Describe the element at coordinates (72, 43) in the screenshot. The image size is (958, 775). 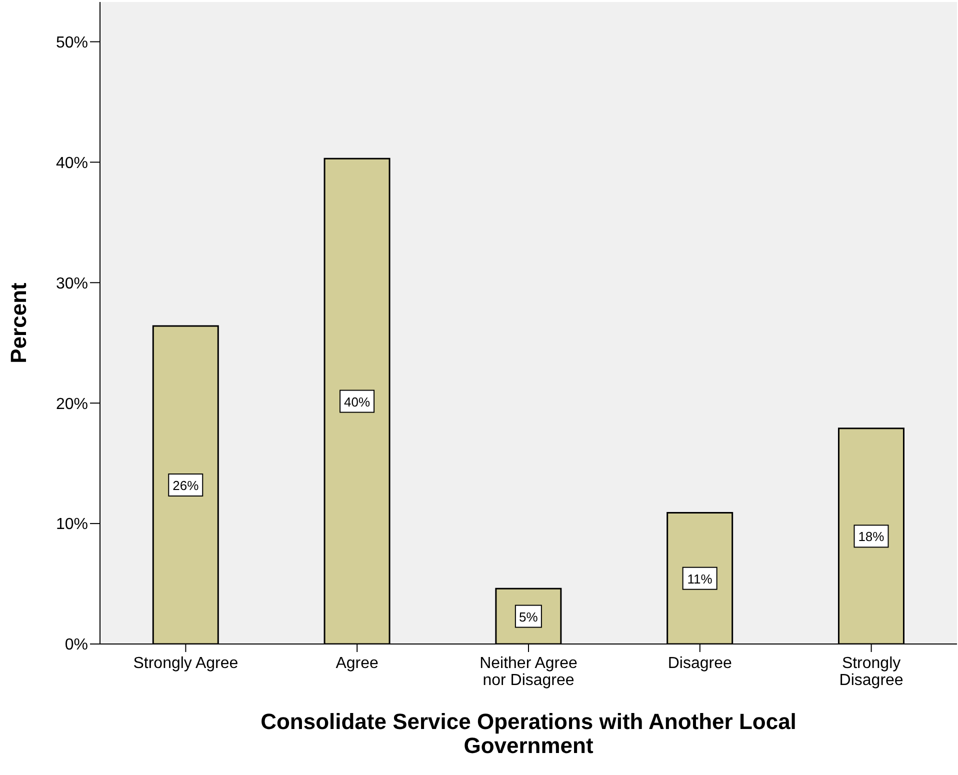
I see `y-tick-label: 50%` at that location.